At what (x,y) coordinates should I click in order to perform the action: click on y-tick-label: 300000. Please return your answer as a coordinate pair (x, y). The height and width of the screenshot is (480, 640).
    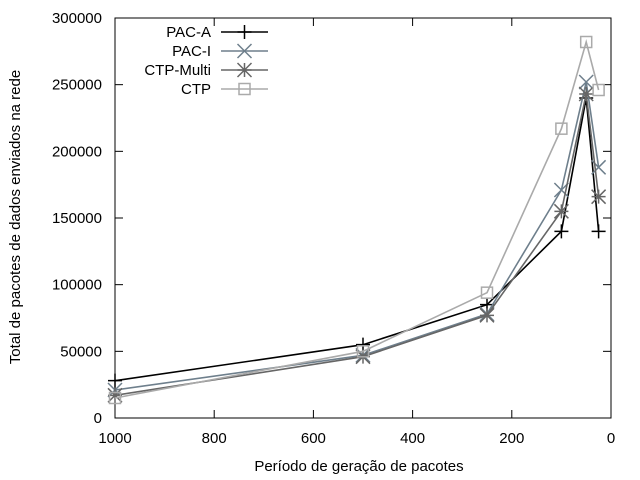
    Looking at the image, I should click on (77, 18).